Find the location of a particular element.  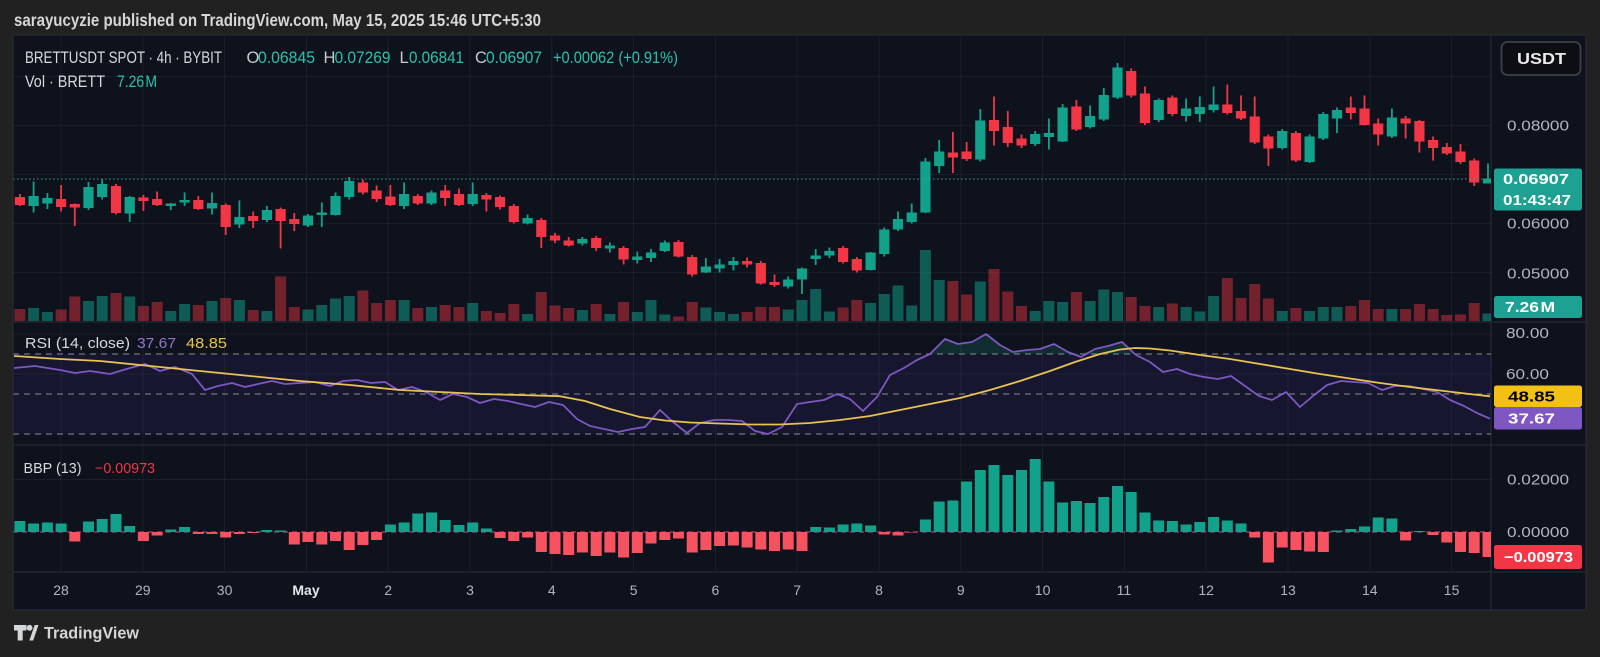

svg-text: 80.00 is located at coordinates (1527, 334).